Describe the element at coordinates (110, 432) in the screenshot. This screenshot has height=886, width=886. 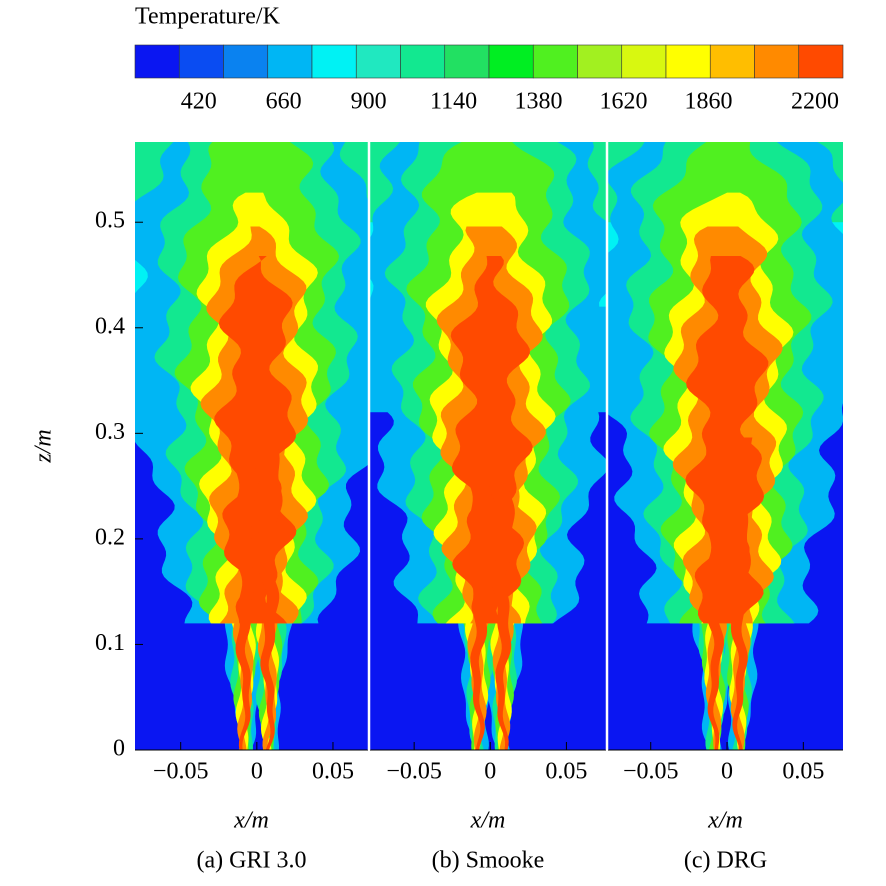
I see `y-tick-label: 0.3` at that location.